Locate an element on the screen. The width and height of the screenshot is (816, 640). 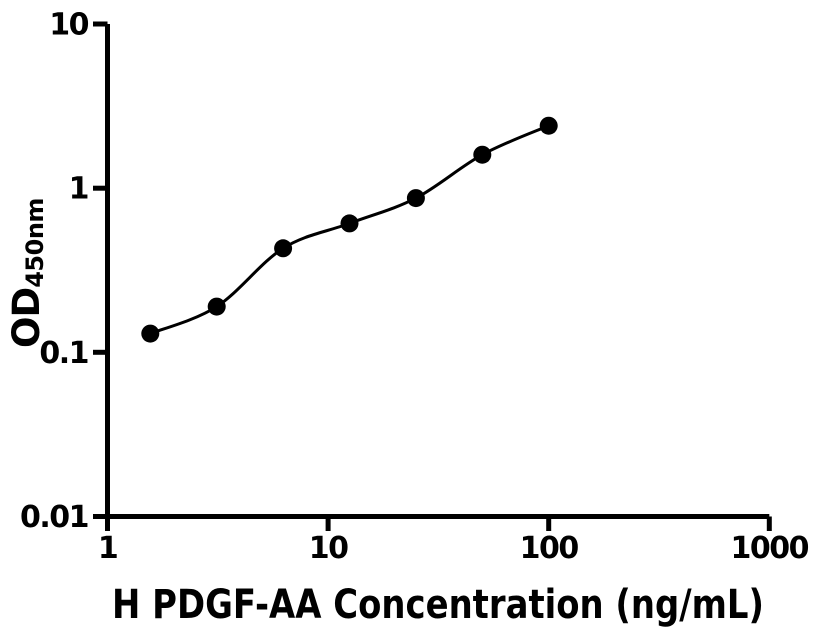
y-axis-title-main: OD is located at coordinates (26, 318).